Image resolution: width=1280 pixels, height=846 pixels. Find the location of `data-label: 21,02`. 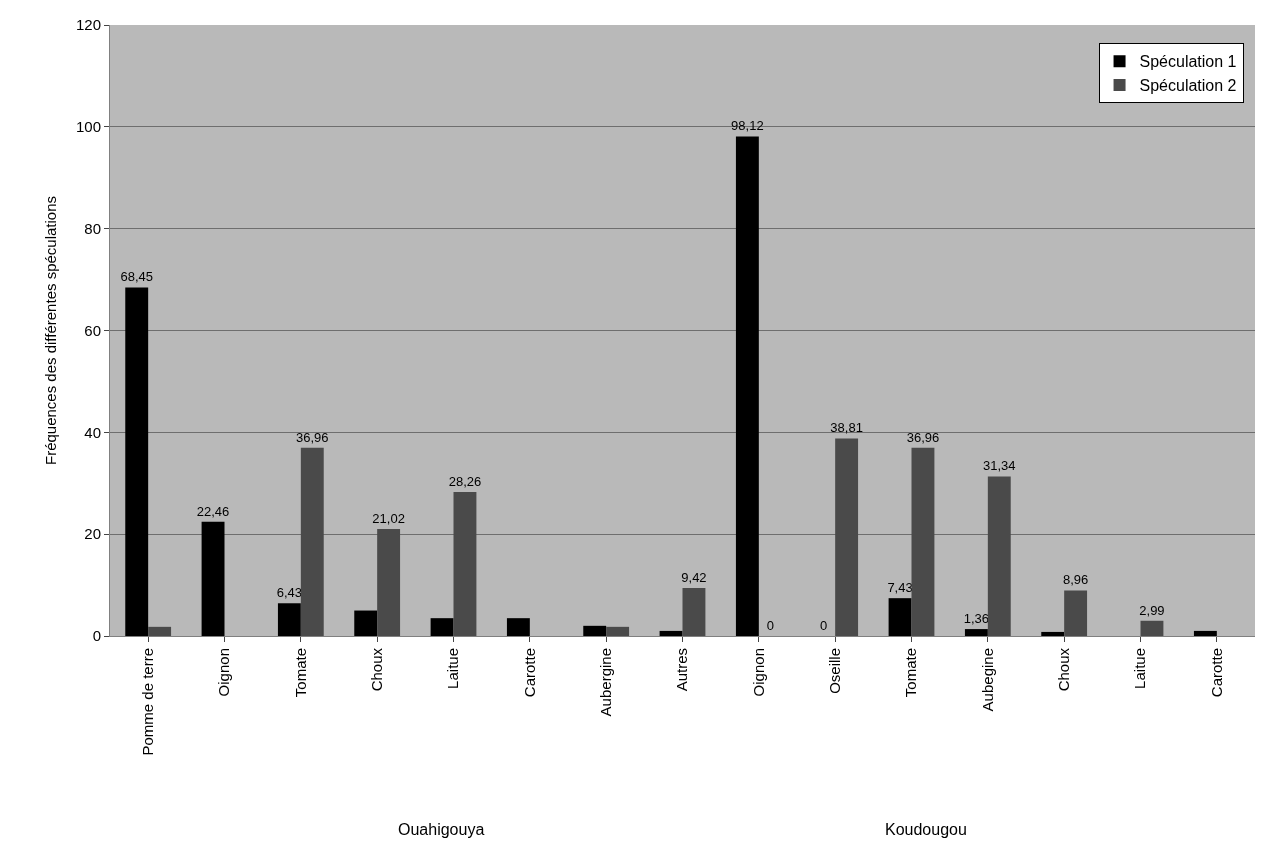

data-label: 21,02 is located at coordinates (388, 518).